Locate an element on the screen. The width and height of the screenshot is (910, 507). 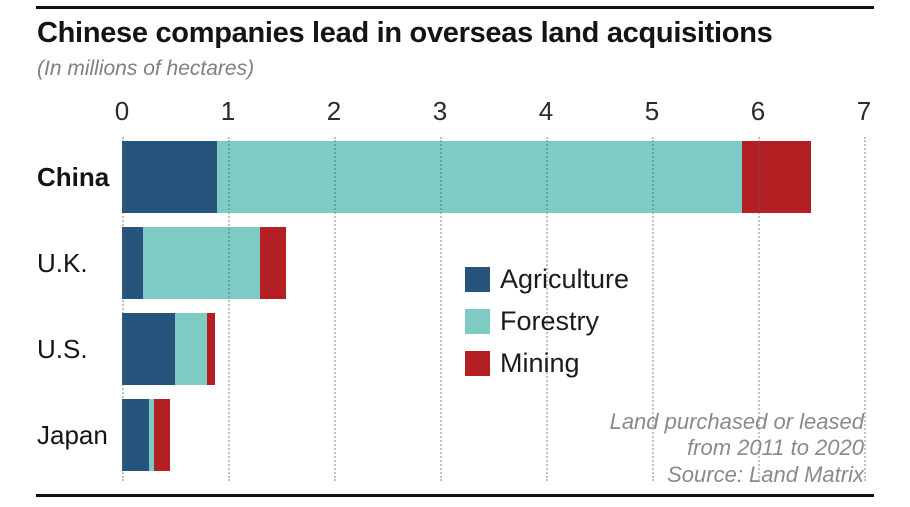
top-rule is located at coordinates (455, 7).